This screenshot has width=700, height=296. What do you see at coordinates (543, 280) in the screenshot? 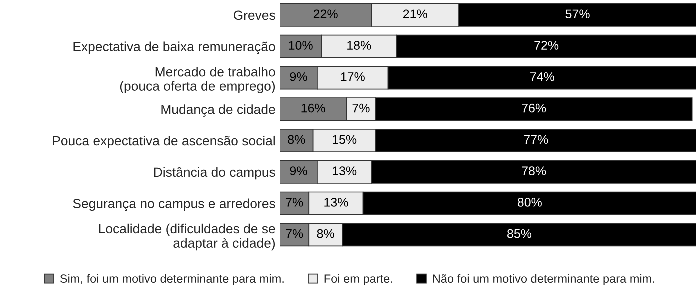
I see `legend-label: Não foi um motivo determinante para mim.` at bounding box center [543, 280].